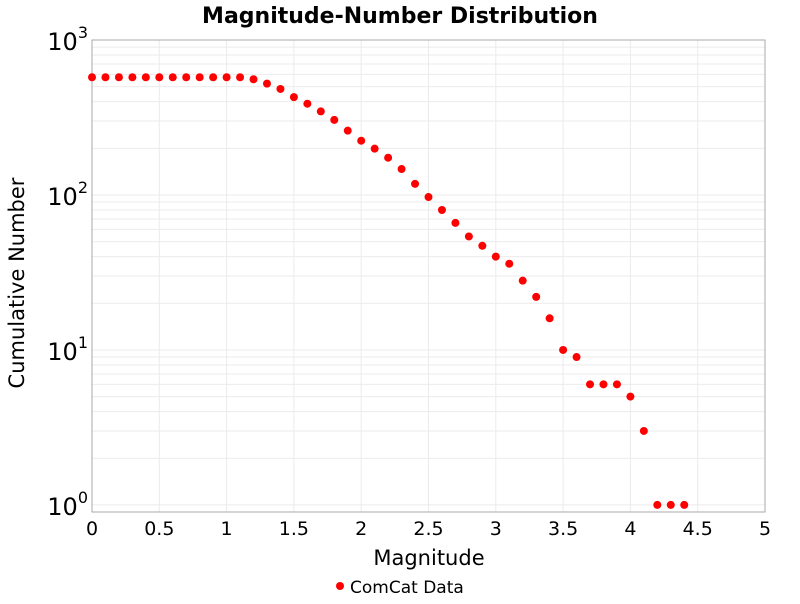 This screenshot has width=800, height=604. Describe the element at coordinates (630, 529) in the screenshot. I see `x-tick-label: 4` at that location.